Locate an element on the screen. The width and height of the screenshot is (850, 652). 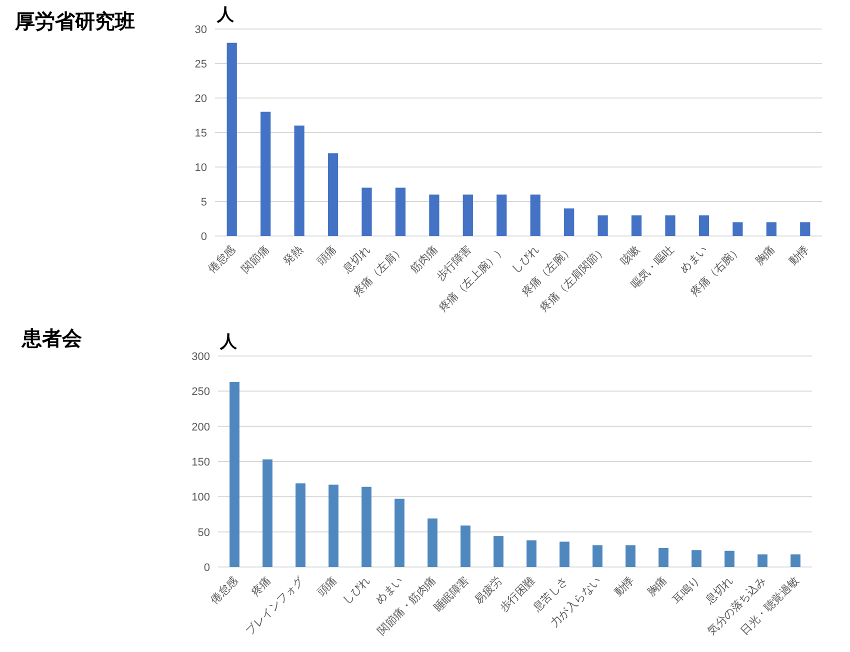
x-tick-label: 関節痛 is located at coordinates (255, 259).